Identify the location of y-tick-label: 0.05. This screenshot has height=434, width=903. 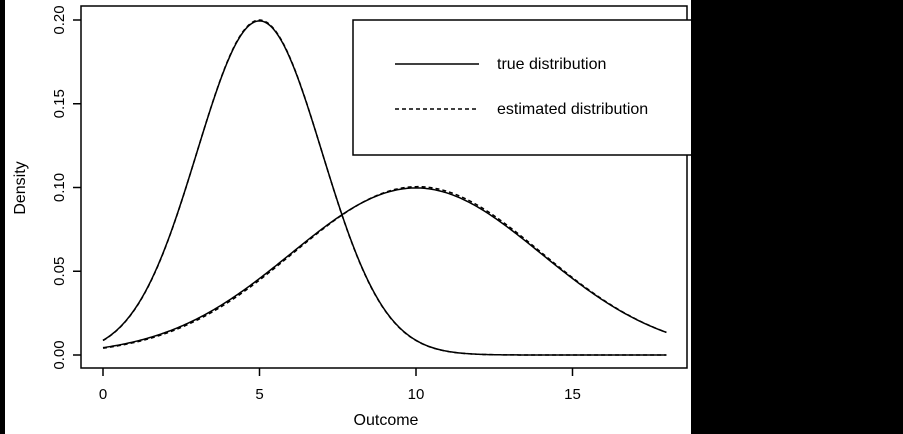
(59, 271).